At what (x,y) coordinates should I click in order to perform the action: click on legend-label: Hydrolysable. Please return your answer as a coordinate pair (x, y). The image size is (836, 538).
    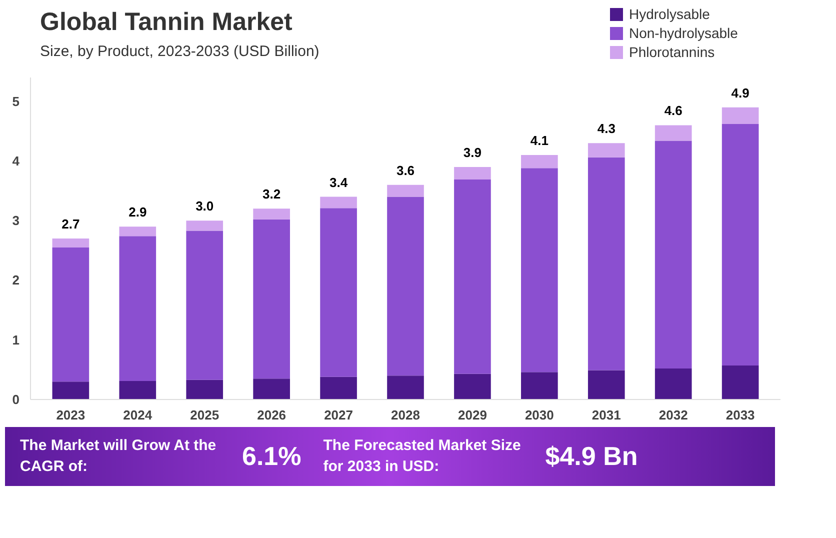
    Looking at the image, I should click on (669, 14).